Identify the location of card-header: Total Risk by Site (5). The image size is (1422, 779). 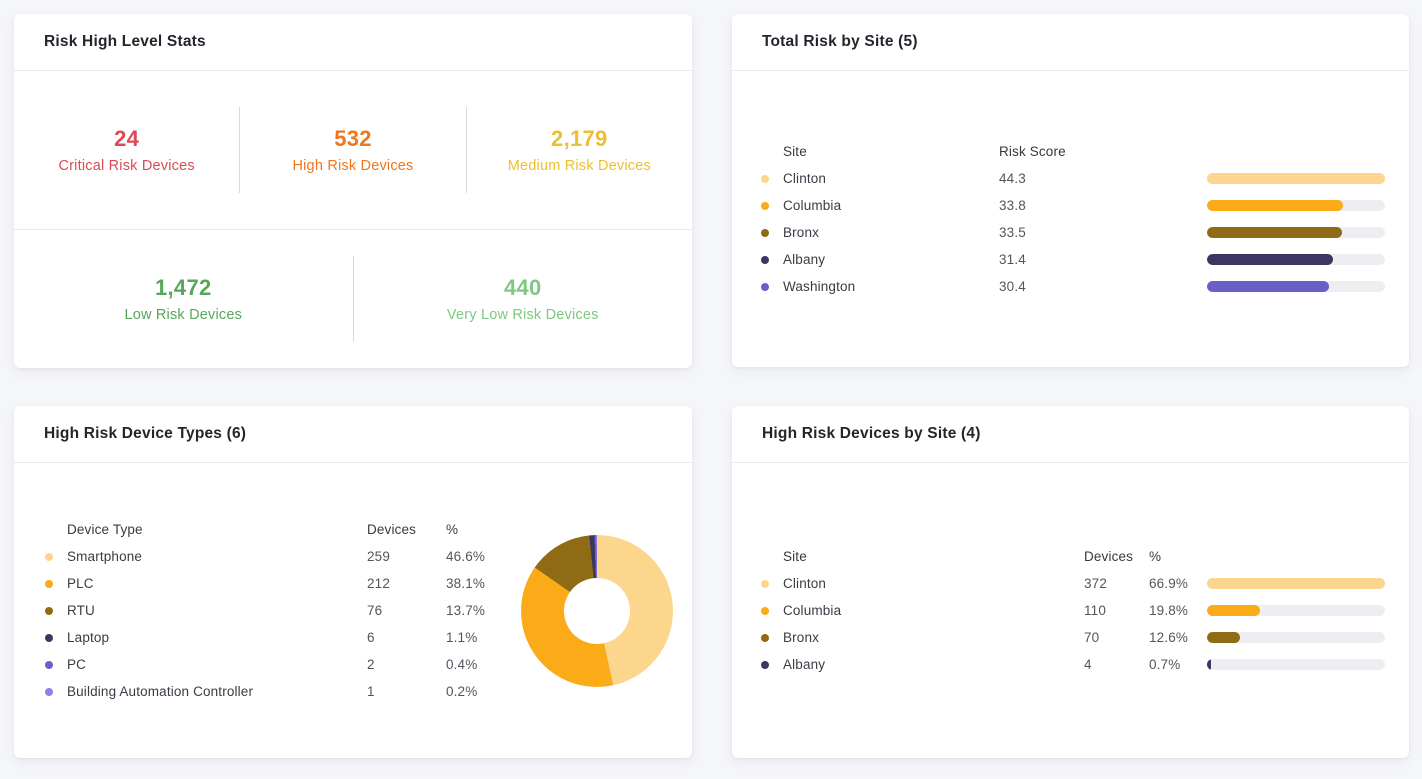
(1070, 42).